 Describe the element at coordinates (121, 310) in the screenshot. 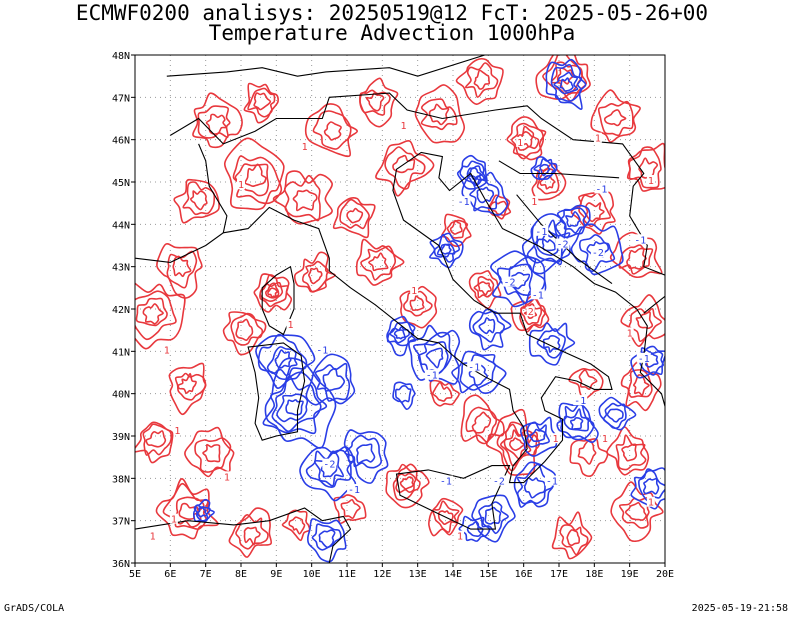

I see `lat-tick-label: 42N` at that location.